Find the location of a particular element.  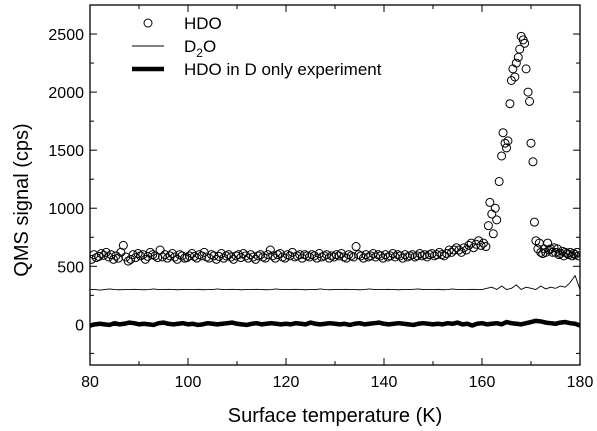

x-tick-label: 180 is located at coordinates (580, 382).